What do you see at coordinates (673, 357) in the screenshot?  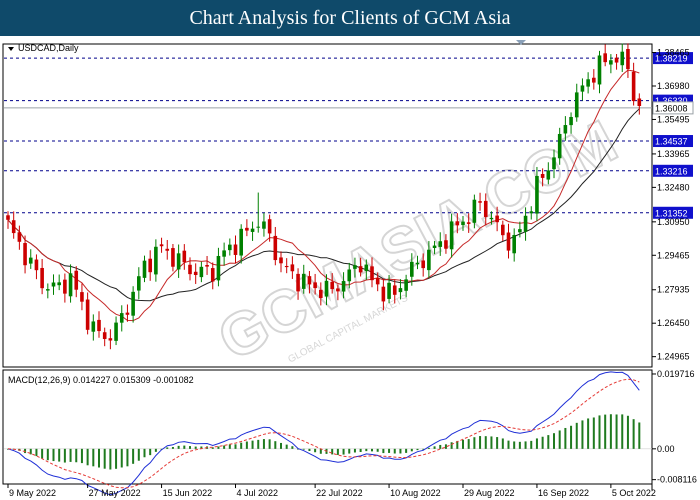 I see `price-tick-label: 1.24965` at bounding box center [673, 357].